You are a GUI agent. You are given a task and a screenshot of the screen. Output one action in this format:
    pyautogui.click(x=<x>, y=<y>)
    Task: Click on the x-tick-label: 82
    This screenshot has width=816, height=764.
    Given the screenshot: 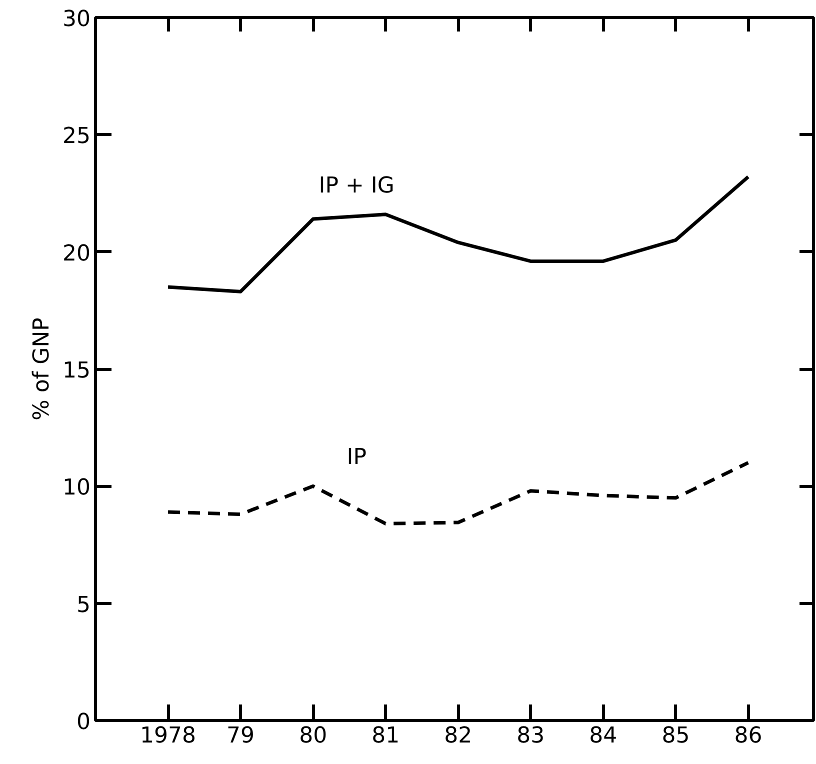 What is the action you would take?
    pyautogui.click(x=458, y=736)
    